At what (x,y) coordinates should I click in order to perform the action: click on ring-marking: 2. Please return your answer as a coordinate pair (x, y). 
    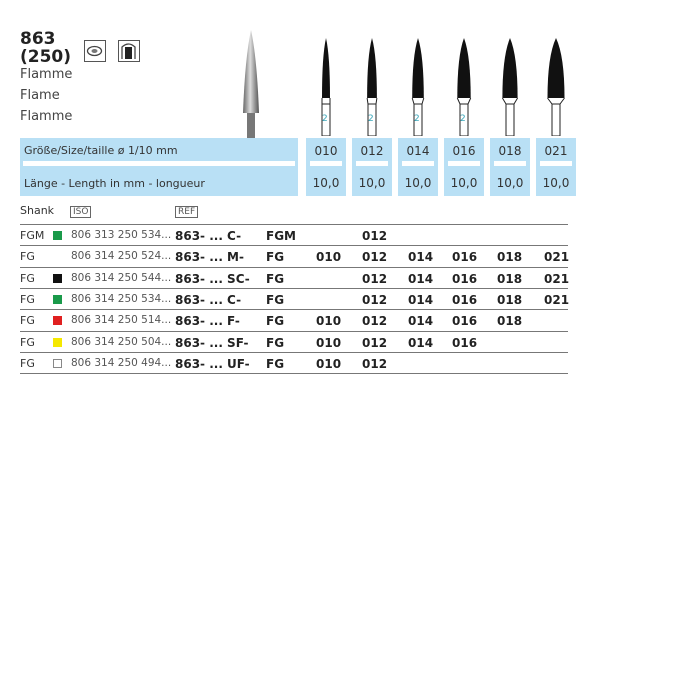
    Looking at the image, I should click on (417, 119).